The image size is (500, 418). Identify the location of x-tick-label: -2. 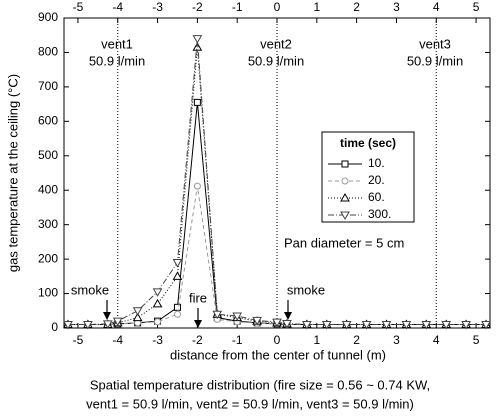
(197, 340).